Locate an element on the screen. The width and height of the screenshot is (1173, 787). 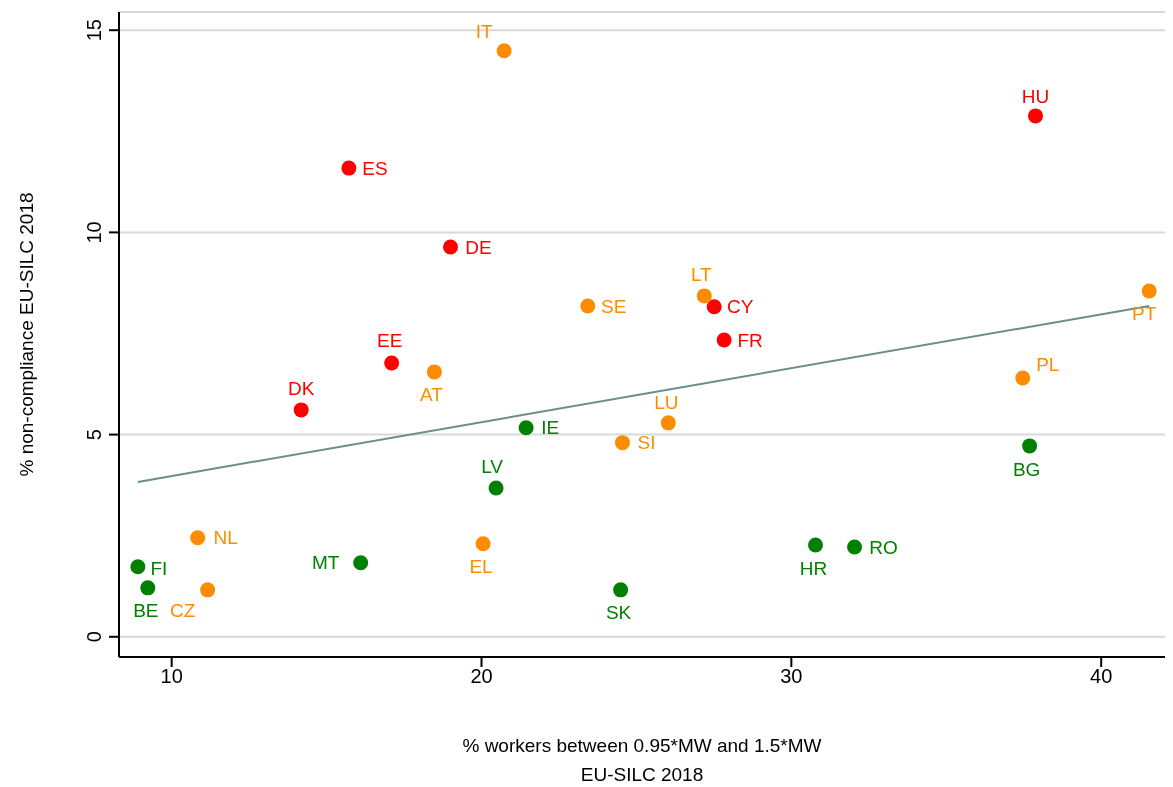
y-tick-label: 0 is located at coordinates (94, 637).